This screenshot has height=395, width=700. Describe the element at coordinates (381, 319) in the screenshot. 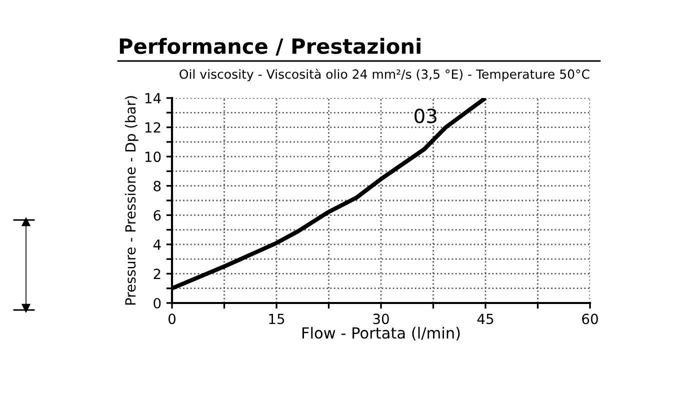

I see `x-tick-label: 30` at that location.